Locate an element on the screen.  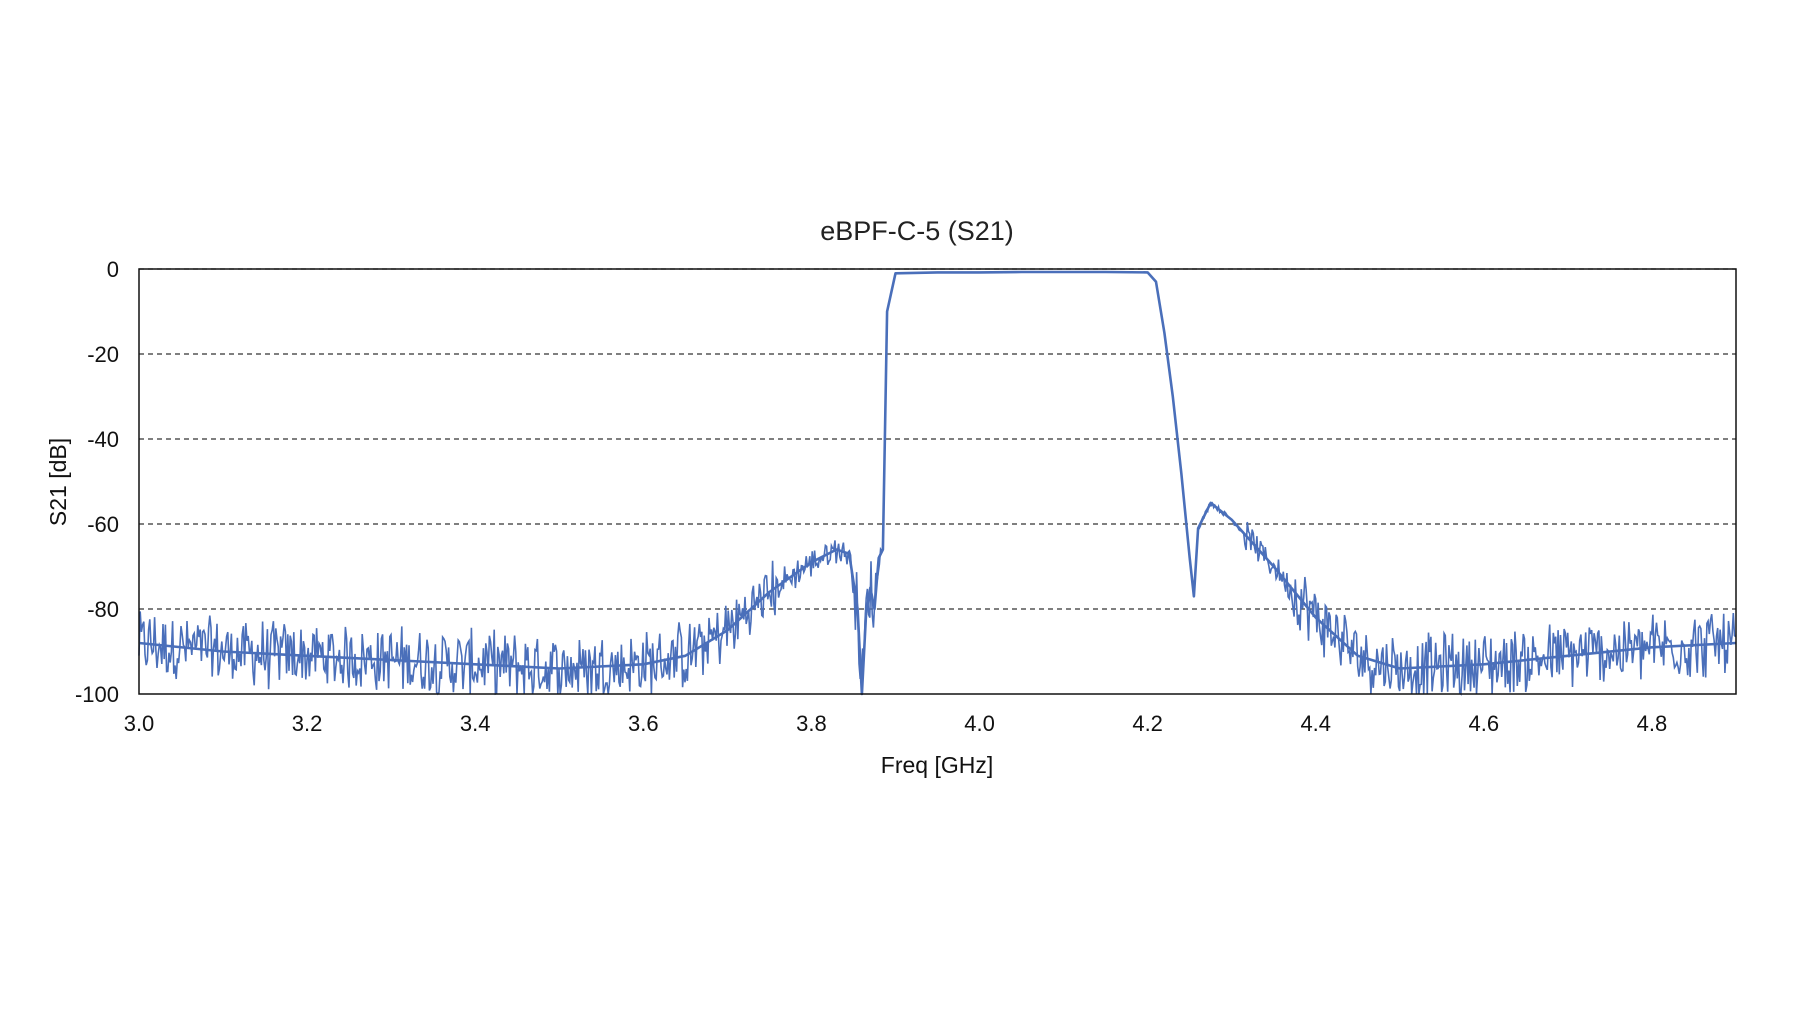
y-tick-labels: 0 -20 -40 -60 -80 -100 is located at coordinates (97, 482).